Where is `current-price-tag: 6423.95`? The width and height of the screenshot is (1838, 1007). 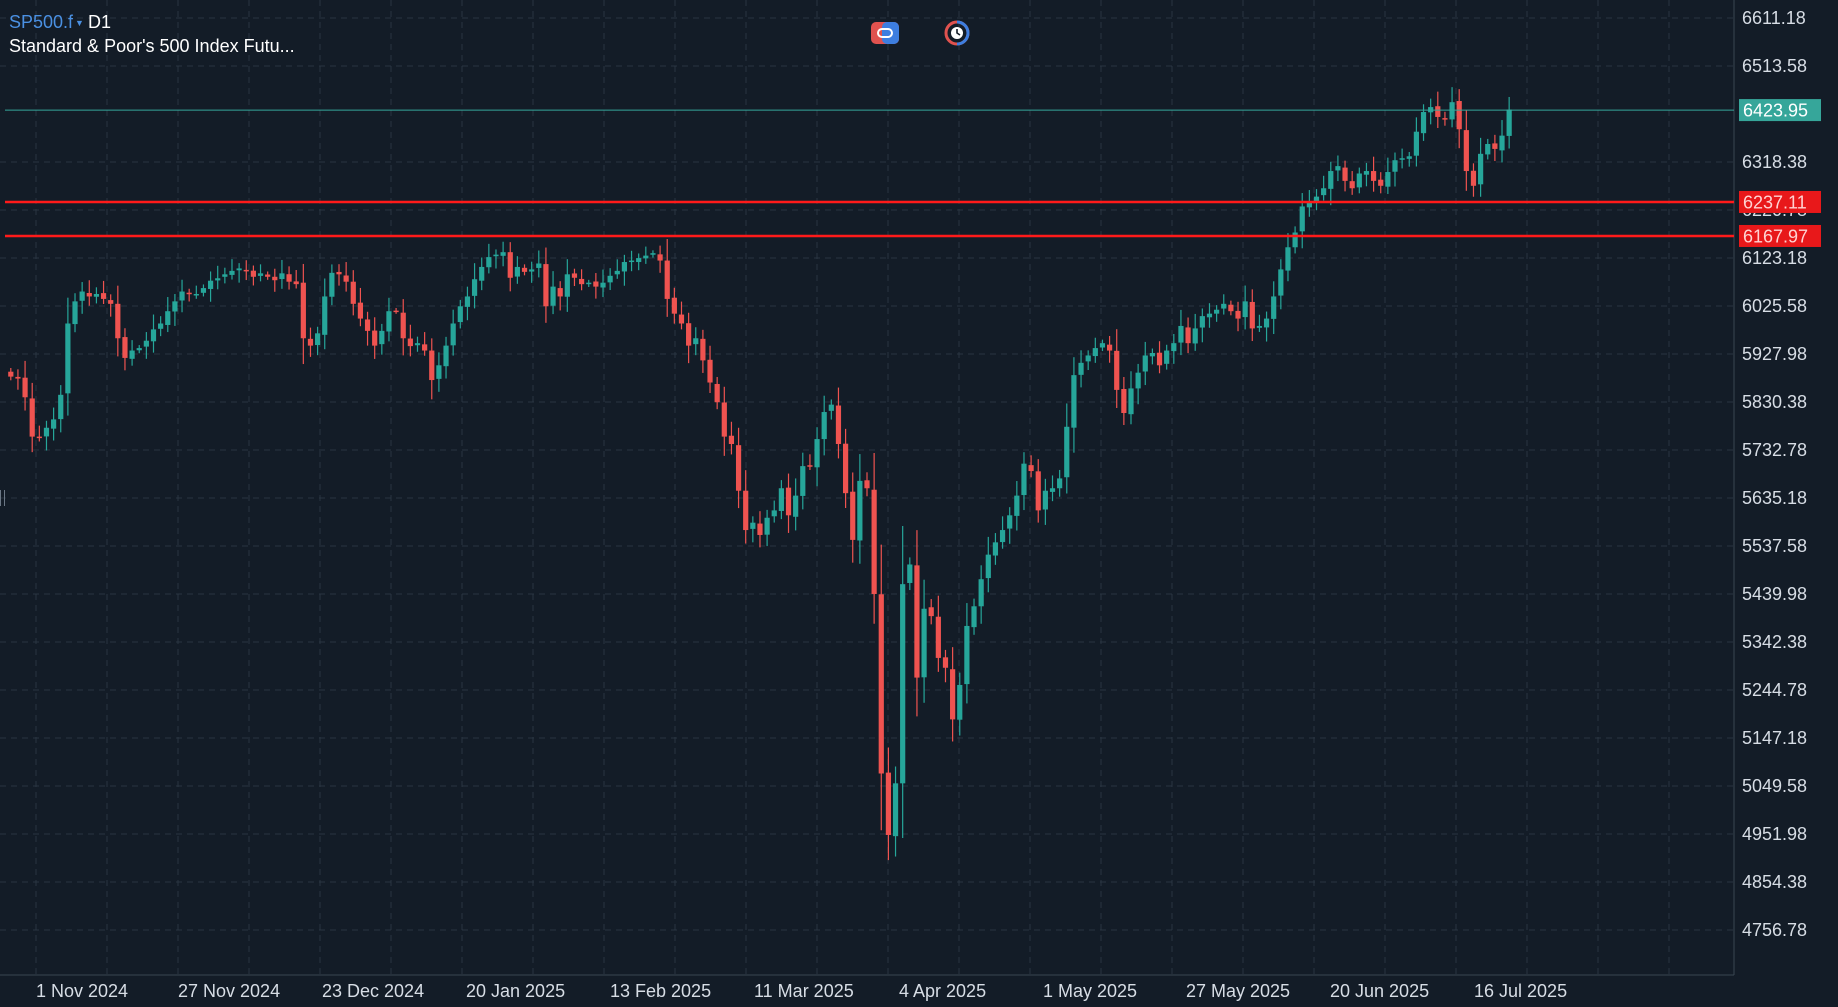 current-price-tag: 6423.95 is located at coordinates (1780, 110).